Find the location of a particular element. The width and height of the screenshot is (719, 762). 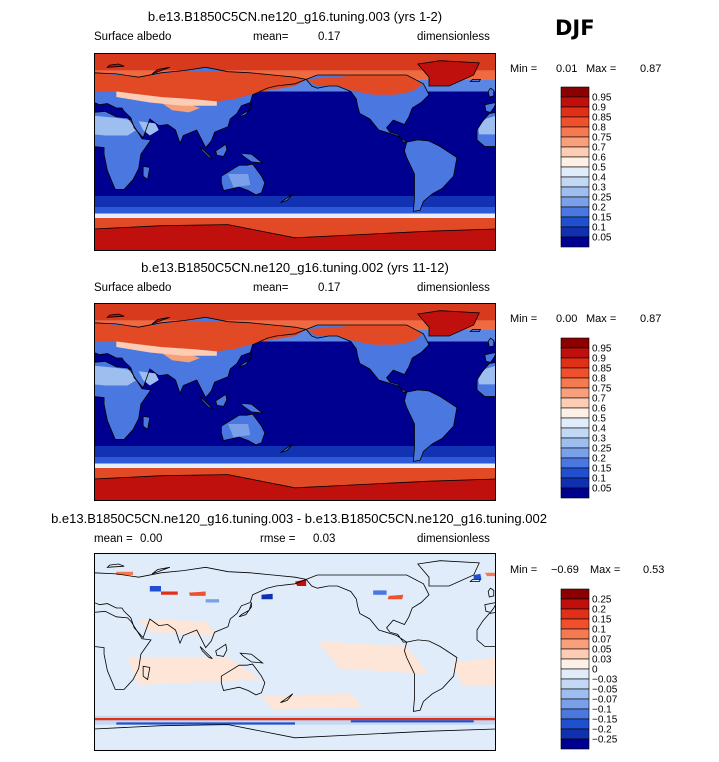

colorbar-tick-label: −0.2 is located at coordinates (602, 730).